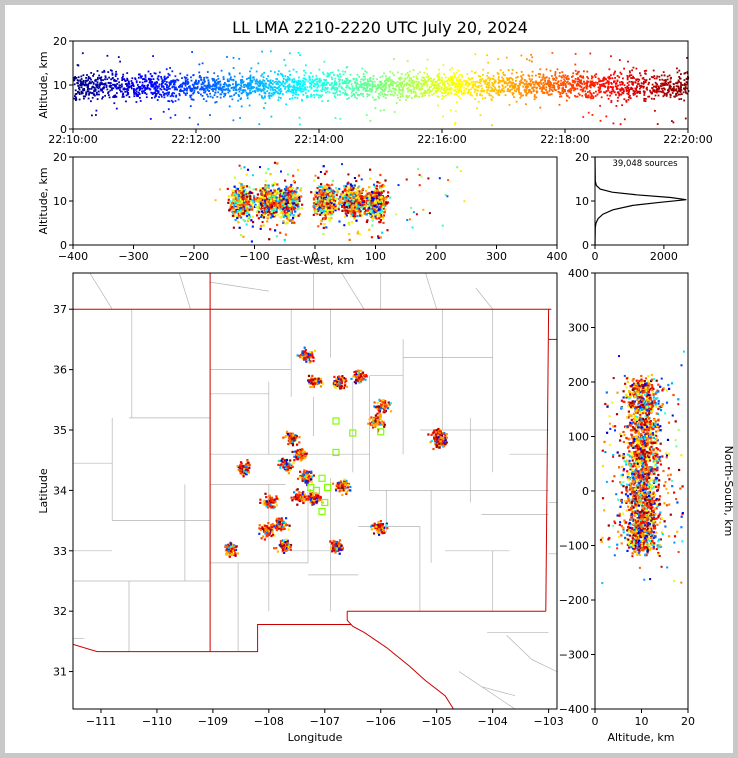  What do you see at coordinates (441, 139) in the screenshot?
I see `time-height-xtick-label: 22:16:00` at bounding box center [441, 139].